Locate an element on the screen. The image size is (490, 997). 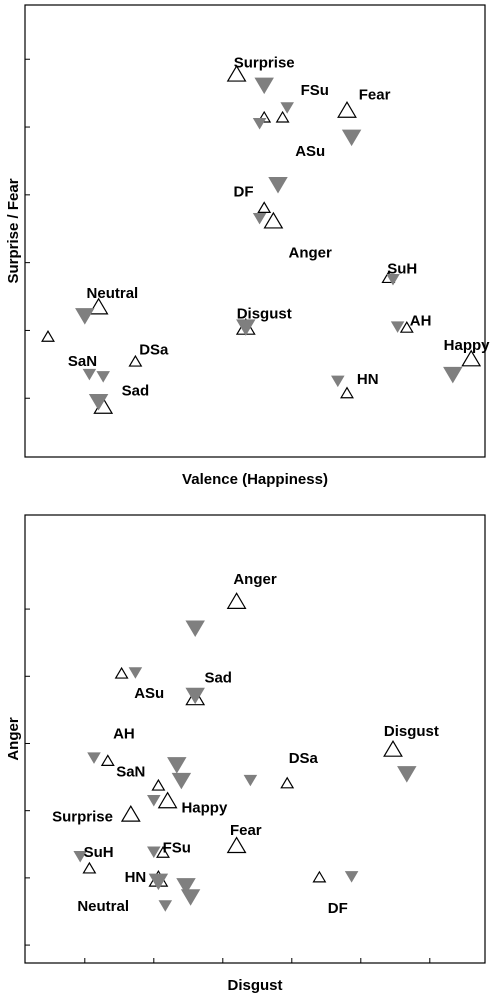
x-axis-label: Disgust is located at coordinates (254, 985).